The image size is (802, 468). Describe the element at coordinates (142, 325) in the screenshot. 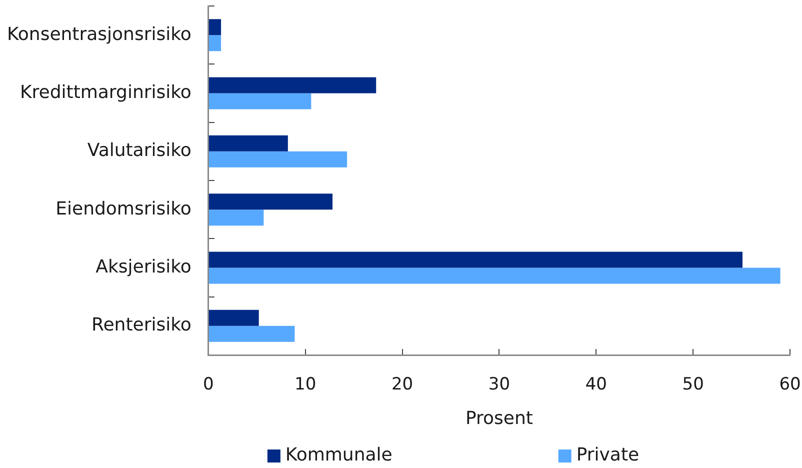

I see `y-tick-label: Renterisiko` at that location.